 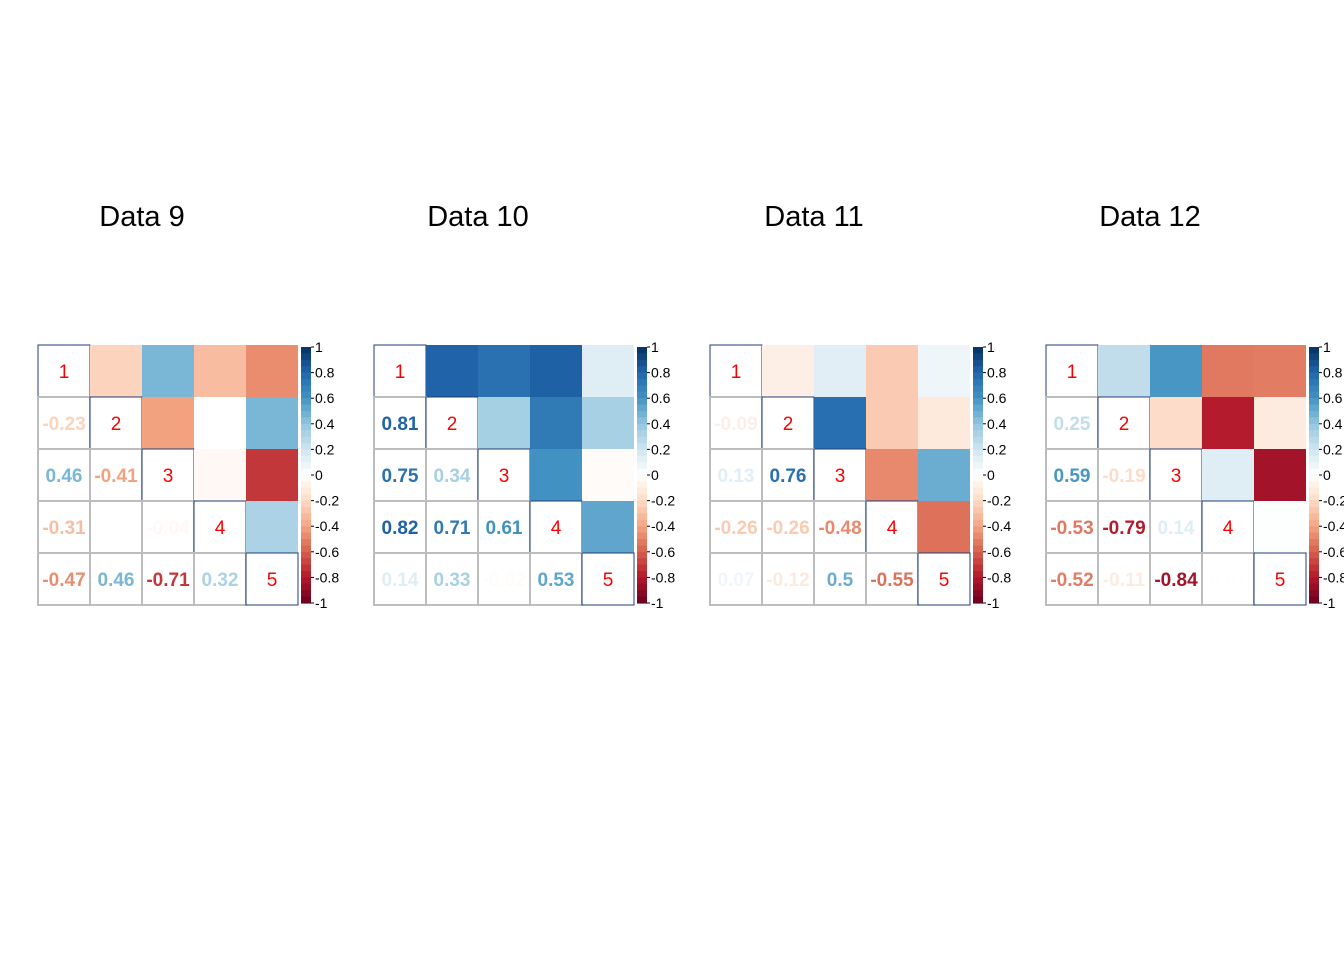 What do you see at coordinates (1124, 580) in the screenshot?
I see `correlation-value-label: -0.11` at bounding box center [1124, 580].